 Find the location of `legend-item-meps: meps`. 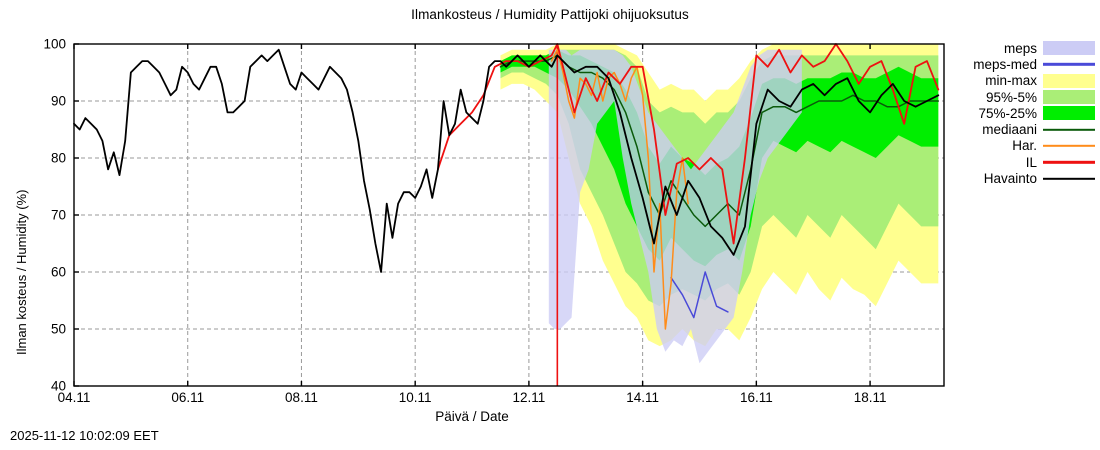

legend-item-meps: meps is located at coordinates (1025, 48).